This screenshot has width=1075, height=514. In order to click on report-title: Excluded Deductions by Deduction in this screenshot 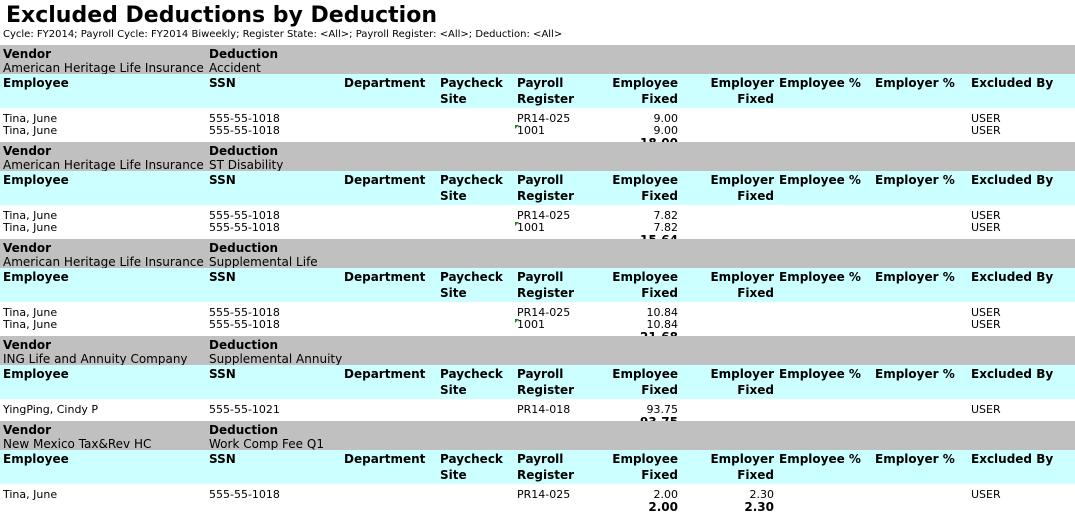, I will do `click(221, 15)`.